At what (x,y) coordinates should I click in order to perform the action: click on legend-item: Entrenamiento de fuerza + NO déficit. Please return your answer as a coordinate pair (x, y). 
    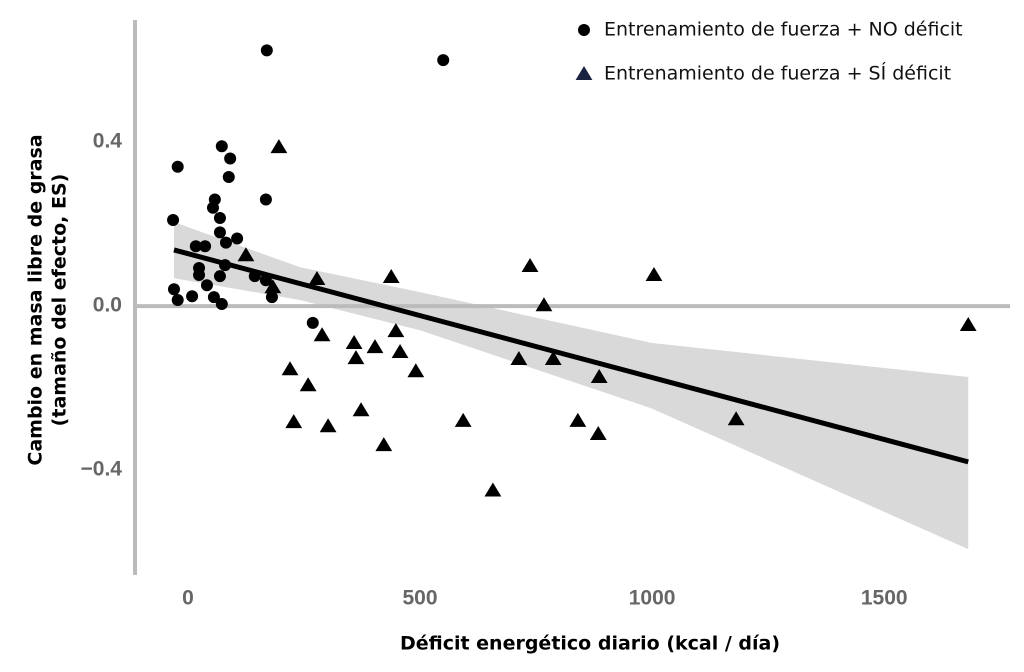
    Looking at the image, I should click on (770, 30).